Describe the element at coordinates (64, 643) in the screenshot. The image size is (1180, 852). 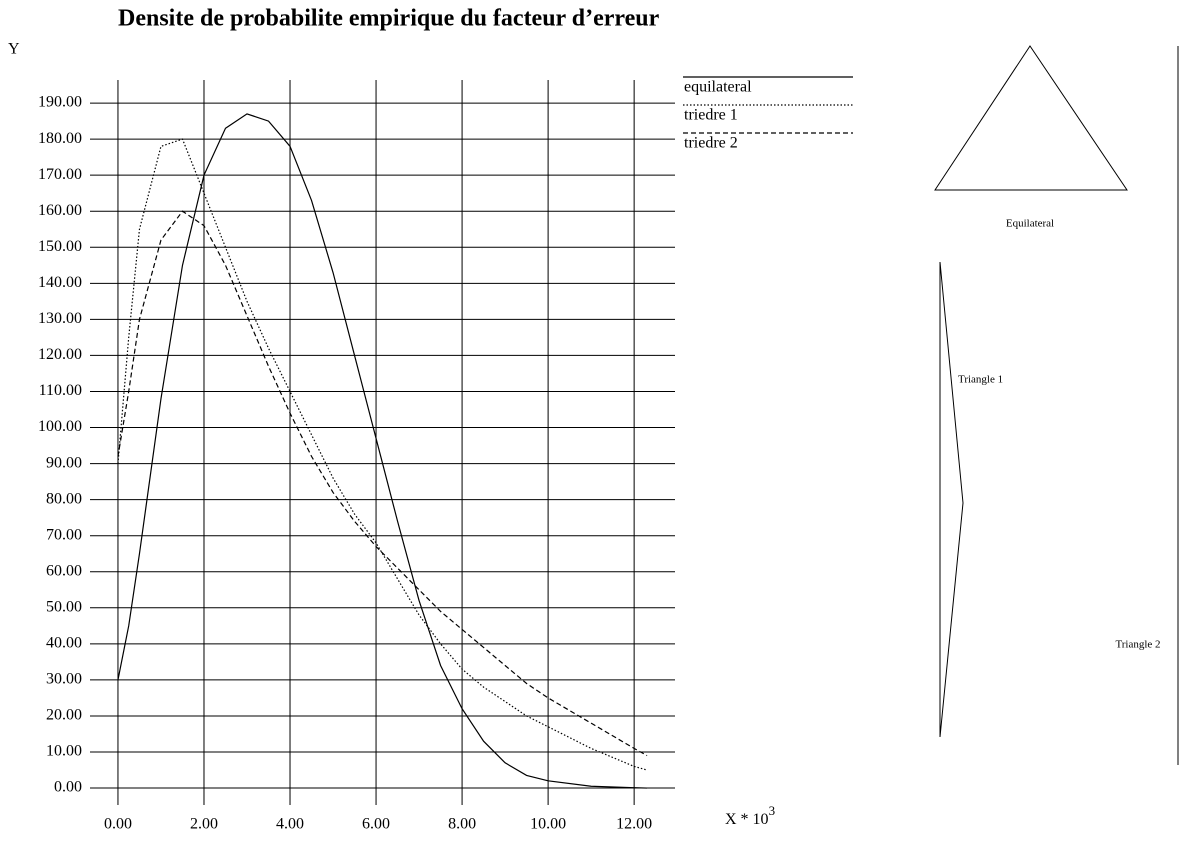
I see `y-tick-label: 40.00` at that location.